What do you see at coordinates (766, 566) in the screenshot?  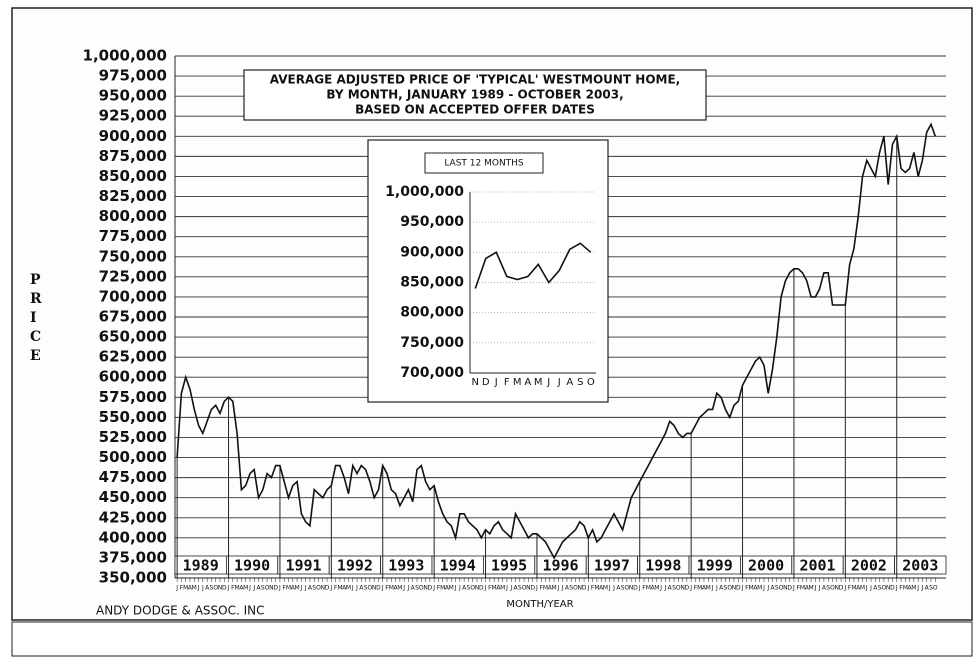 I see `year-label: 2000` at bounding box center [766, 566].